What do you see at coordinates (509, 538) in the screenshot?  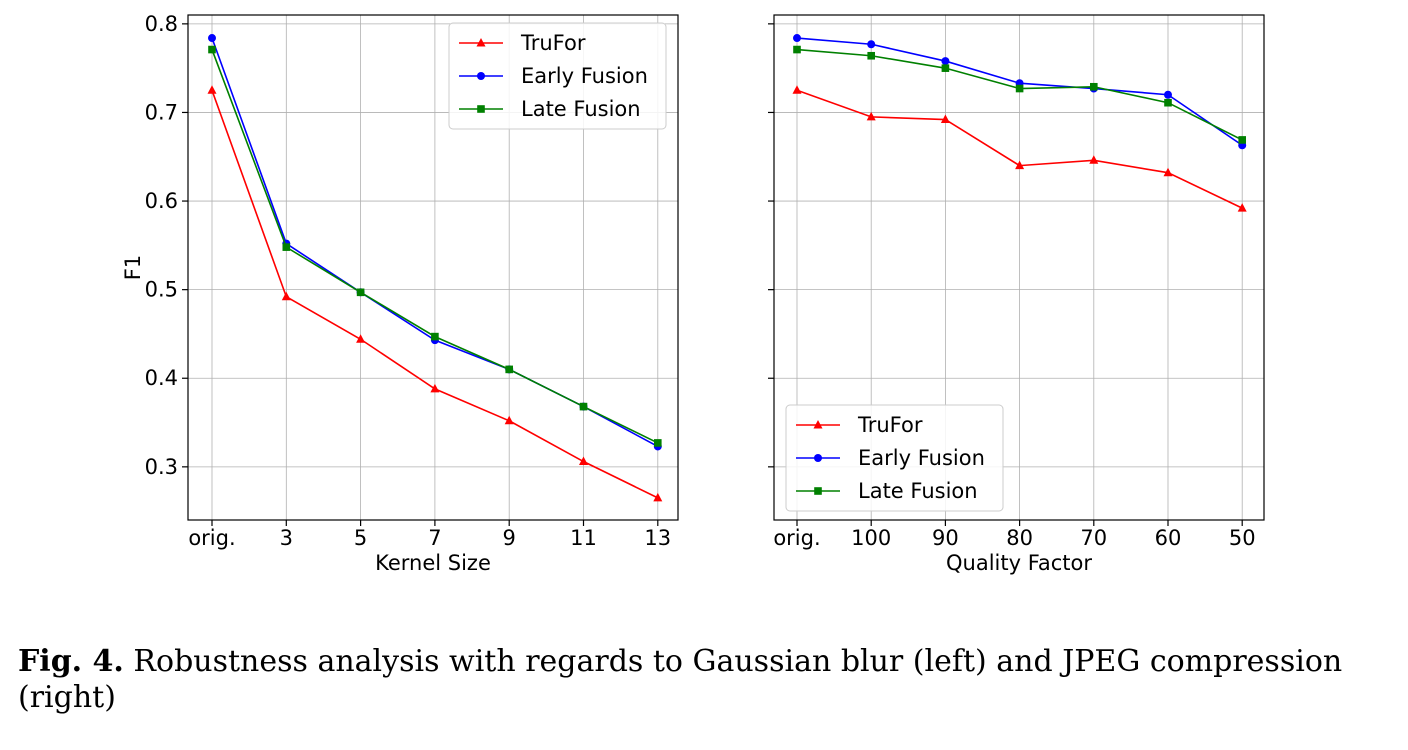 I see `x-tick-label: 9` at bounding box center [509, 538].